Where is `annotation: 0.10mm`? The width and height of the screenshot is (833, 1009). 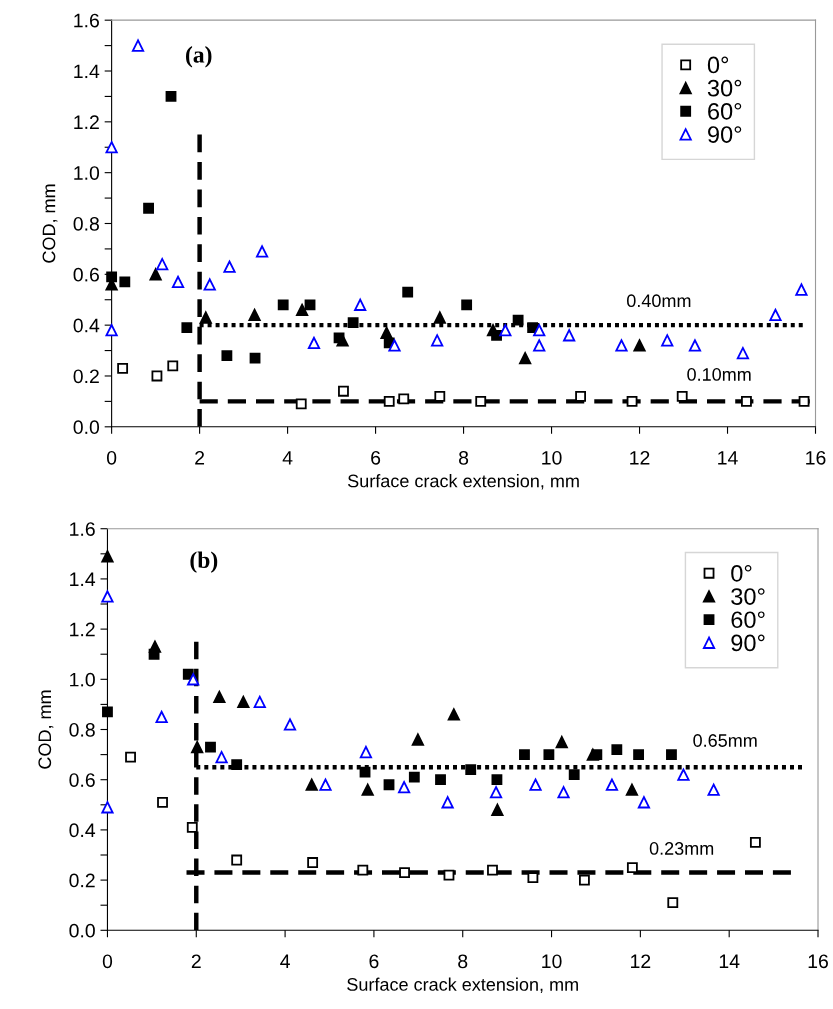 annotation: 0.10mm is located at coordinates (719, 374).